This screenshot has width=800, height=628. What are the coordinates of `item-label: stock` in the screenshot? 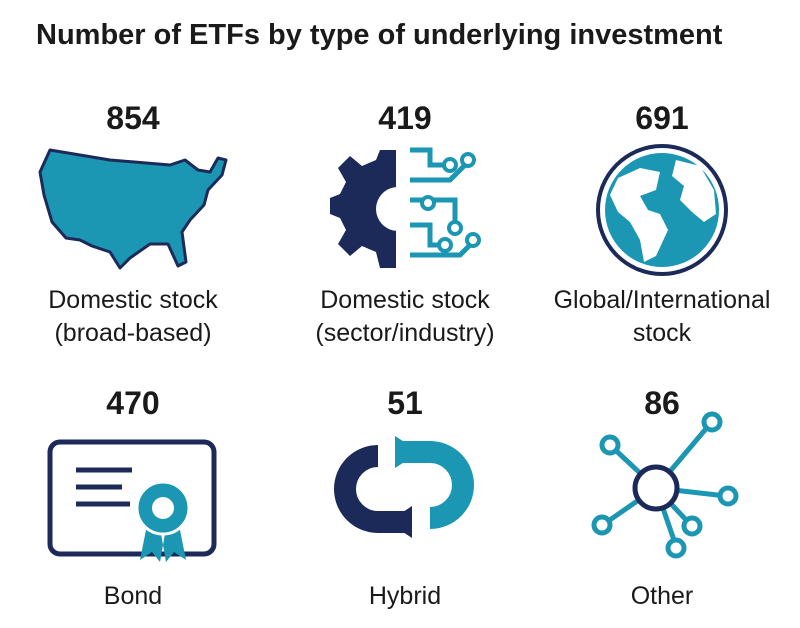 It's located at (662, 333).